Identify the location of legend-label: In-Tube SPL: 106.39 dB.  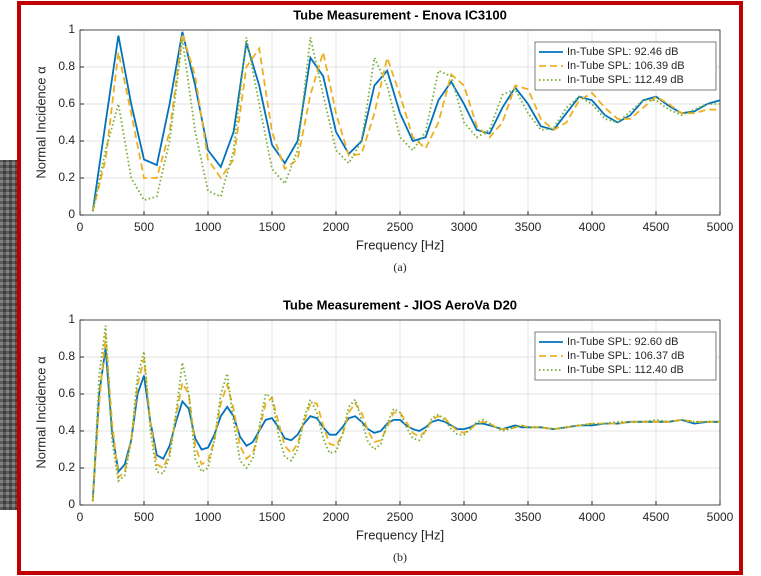
(626, 66).